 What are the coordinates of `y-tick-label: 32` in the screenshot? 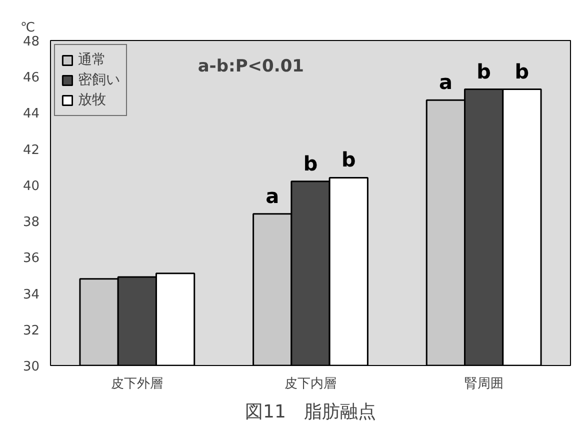 It's located at (31, 330).